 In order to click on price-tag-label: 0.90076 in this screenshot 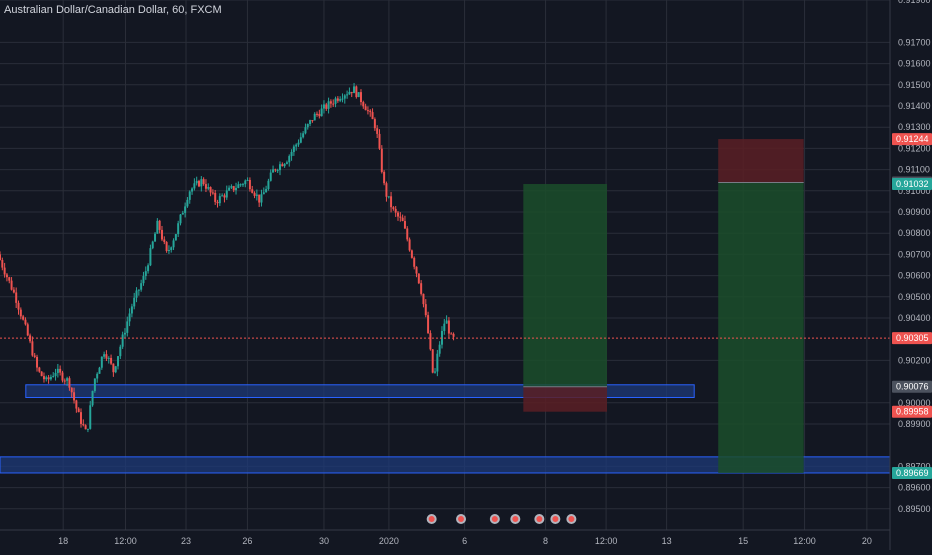, I will do `click(912, 387)`.